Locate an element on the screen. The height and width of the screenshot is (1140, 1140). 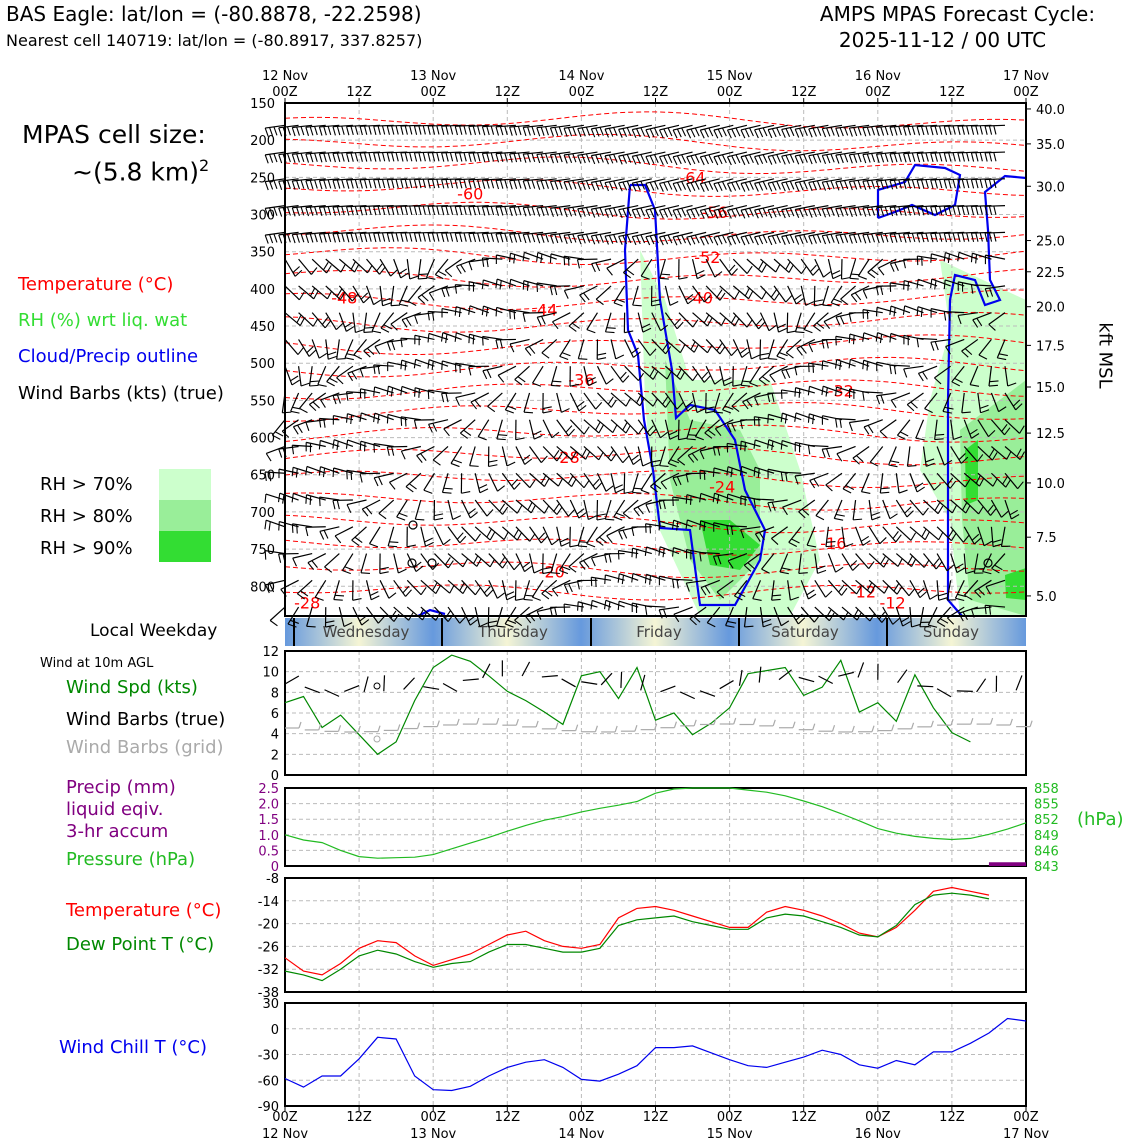
pressure-ytick-846: 846 is located at coordinates (1046, 851).